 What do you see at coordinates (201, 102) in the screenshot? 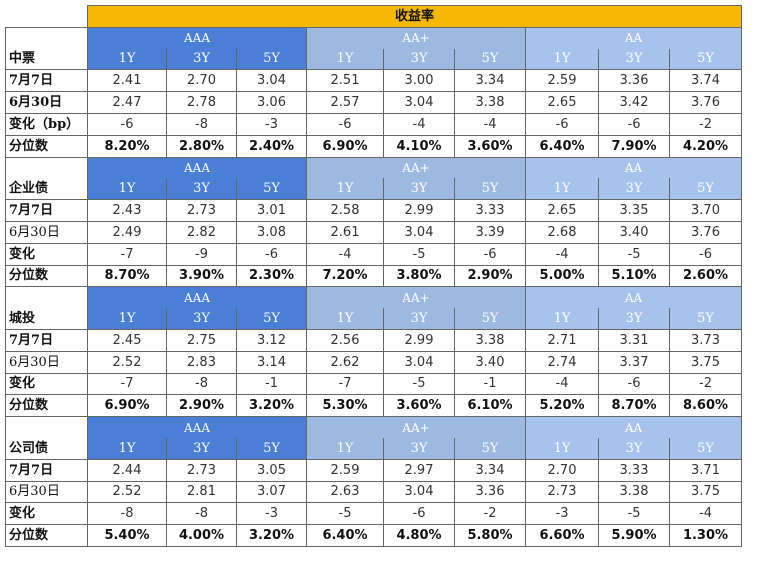
I see `value-cell: 2.78` at bounding box center [201, 102].